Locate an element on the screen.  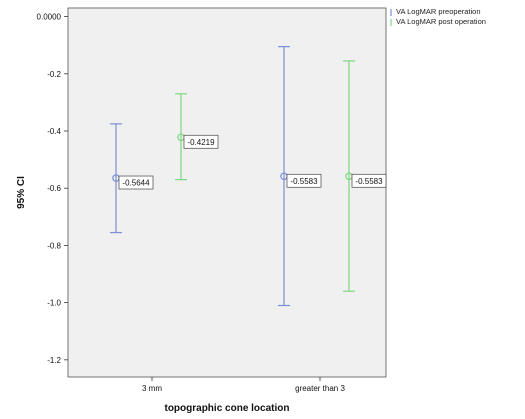
y-tick-label: -1.0 is located at coordinates (54, 303).